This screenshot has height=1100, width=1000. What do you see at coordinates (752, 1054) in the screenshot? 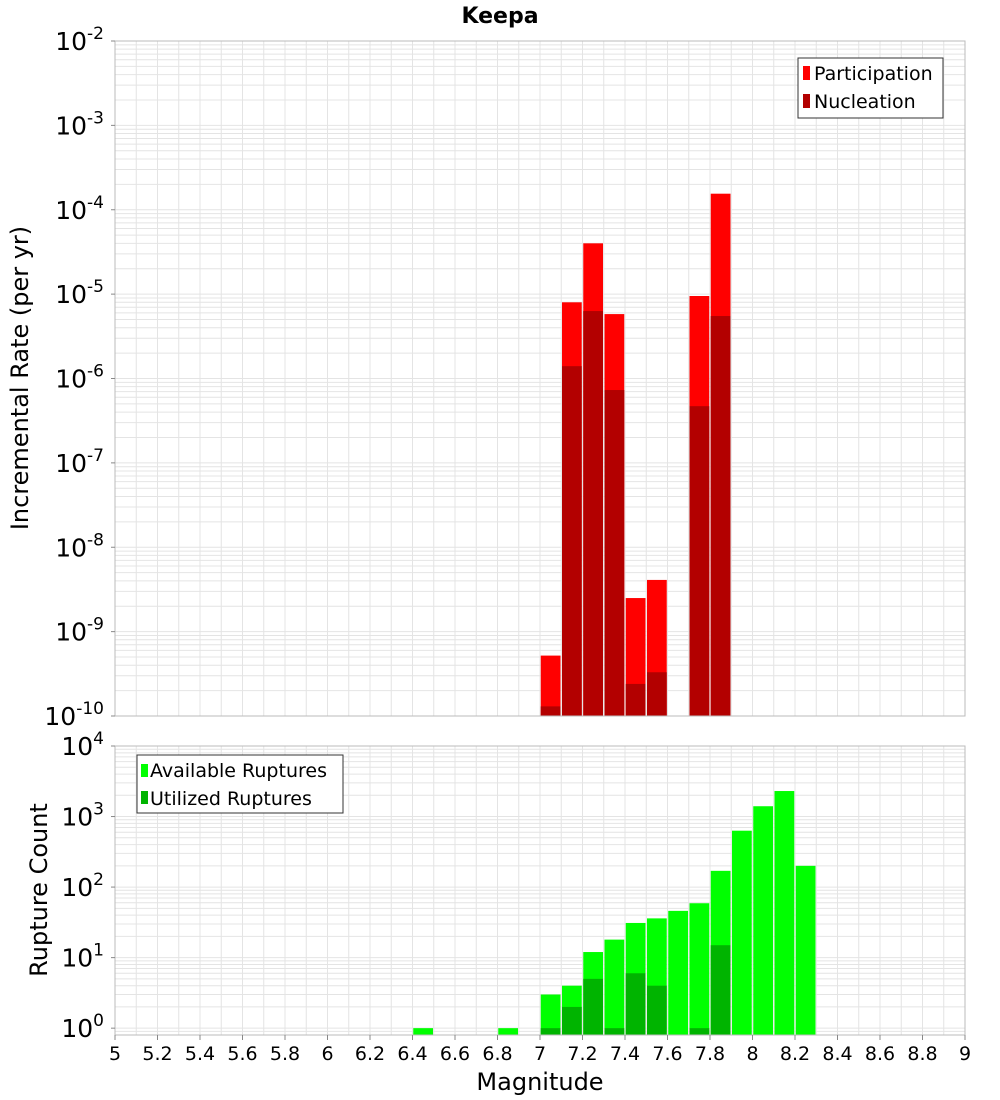
I see `x-tick-label: 8` at bounding box center [752, 1054].